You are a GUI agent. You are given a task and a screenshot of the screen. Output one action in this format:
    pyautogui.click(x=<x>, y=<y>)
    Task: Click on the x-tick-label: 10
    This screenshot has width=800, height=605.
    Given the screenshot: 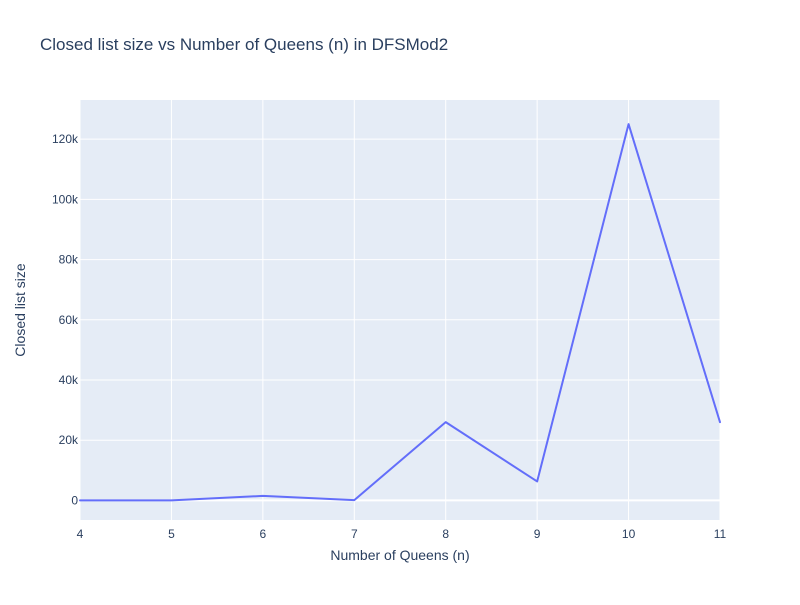 What is the action you would take?
    pyautogui.click(x=629, y=534)
    